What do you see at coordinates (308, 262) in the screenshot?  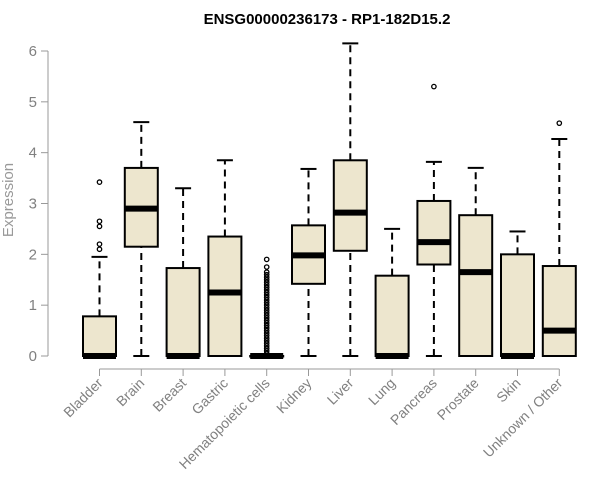 I see `box-kidney` at bounding box center [308, 262].